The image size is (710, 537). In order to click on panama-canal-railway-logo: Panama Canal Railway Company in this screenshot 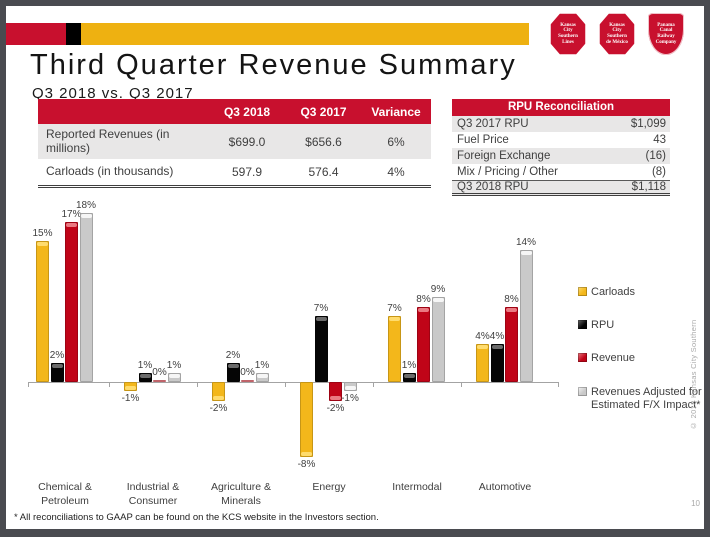, I will do `click(666, 34)`.